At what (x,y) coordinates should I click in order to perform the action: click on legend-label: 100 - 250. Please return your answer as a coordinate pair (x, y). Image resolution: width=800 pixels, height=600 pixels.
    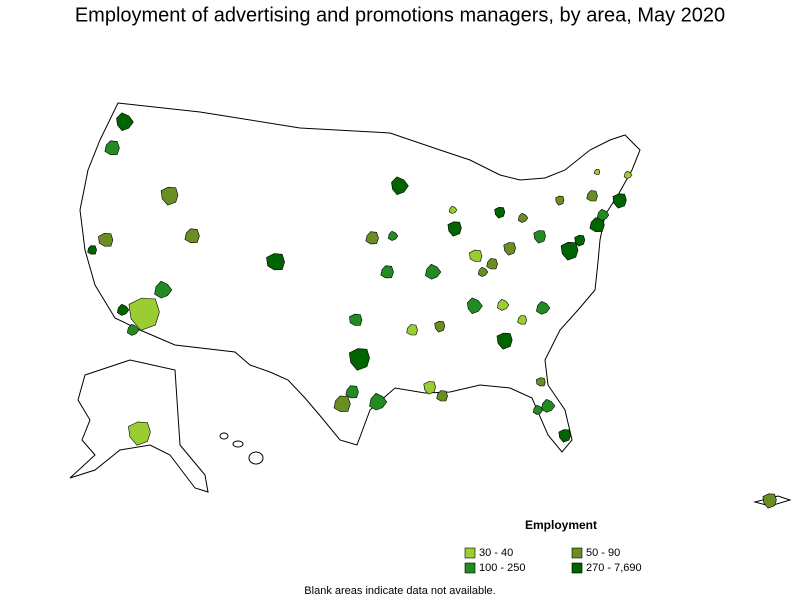
    Looking at the image, I should click on (502, 568).